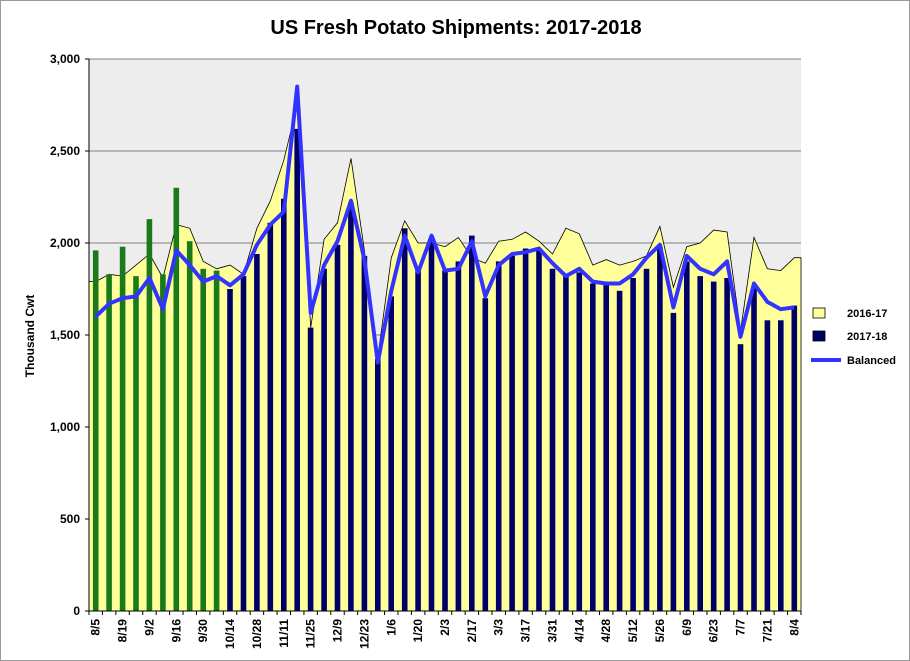 This screenshot has height=661, width=910. Describe the element at coordinates (257, 634) in the screenshot. I see `x-tick-label: 10/28` at that location.